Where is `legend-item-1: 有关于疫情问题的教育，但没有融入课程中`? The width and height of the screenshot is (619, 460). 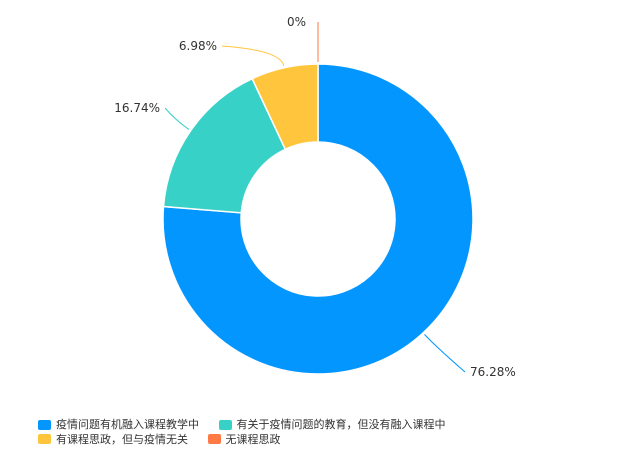
legend-item-1: 有关于疫情问题的教育，但没有融入课程中 is located at coordinates (332, 424).